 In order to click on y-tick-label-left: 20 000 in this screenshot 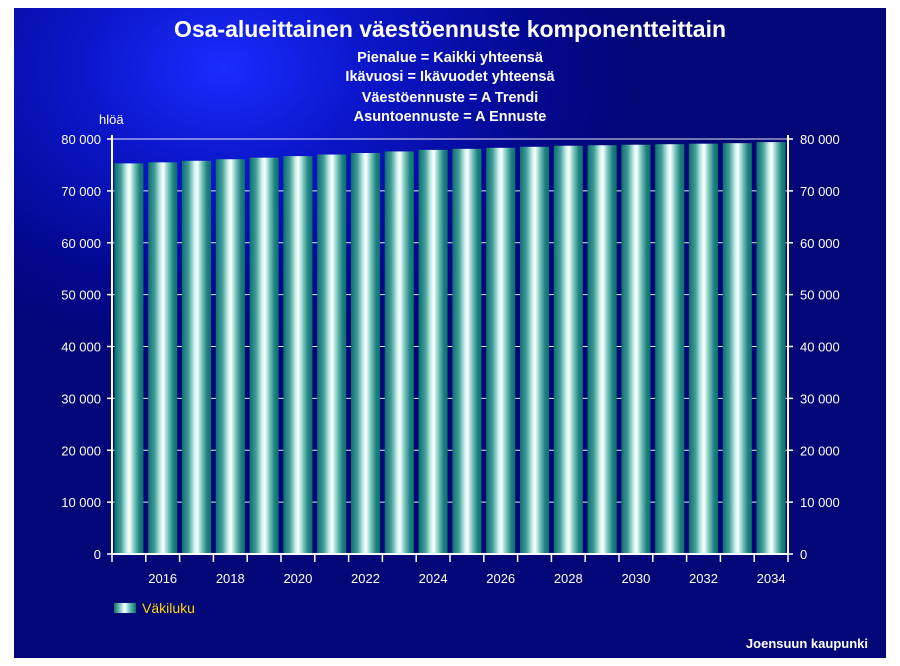, I will do `click(81, 450)`.